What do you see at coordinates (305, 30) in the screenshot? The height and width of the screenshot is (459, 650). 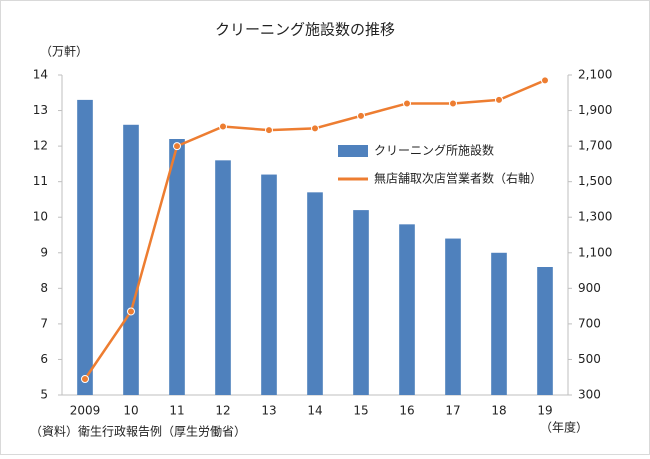 I see `chart-title: クリーニング施設数の推移` at bounding box center [305, 30].